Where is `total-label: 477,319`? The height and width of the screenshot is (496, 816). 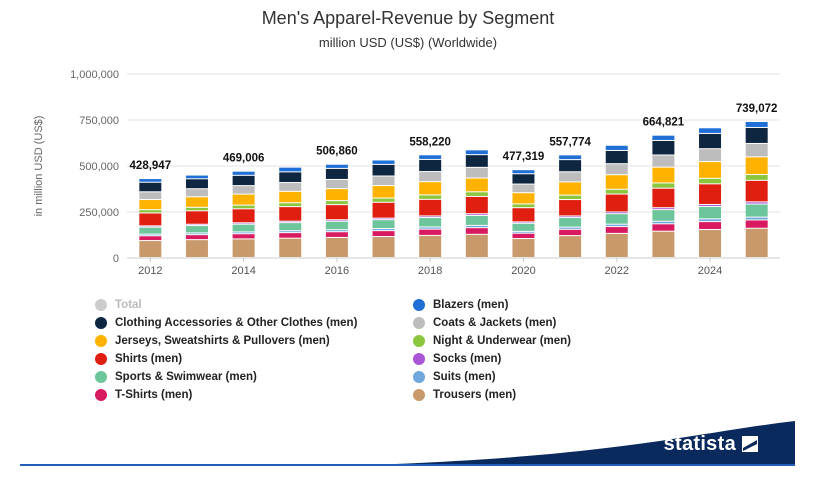 total-label: 477,319 is located at coordinates (524, 157).